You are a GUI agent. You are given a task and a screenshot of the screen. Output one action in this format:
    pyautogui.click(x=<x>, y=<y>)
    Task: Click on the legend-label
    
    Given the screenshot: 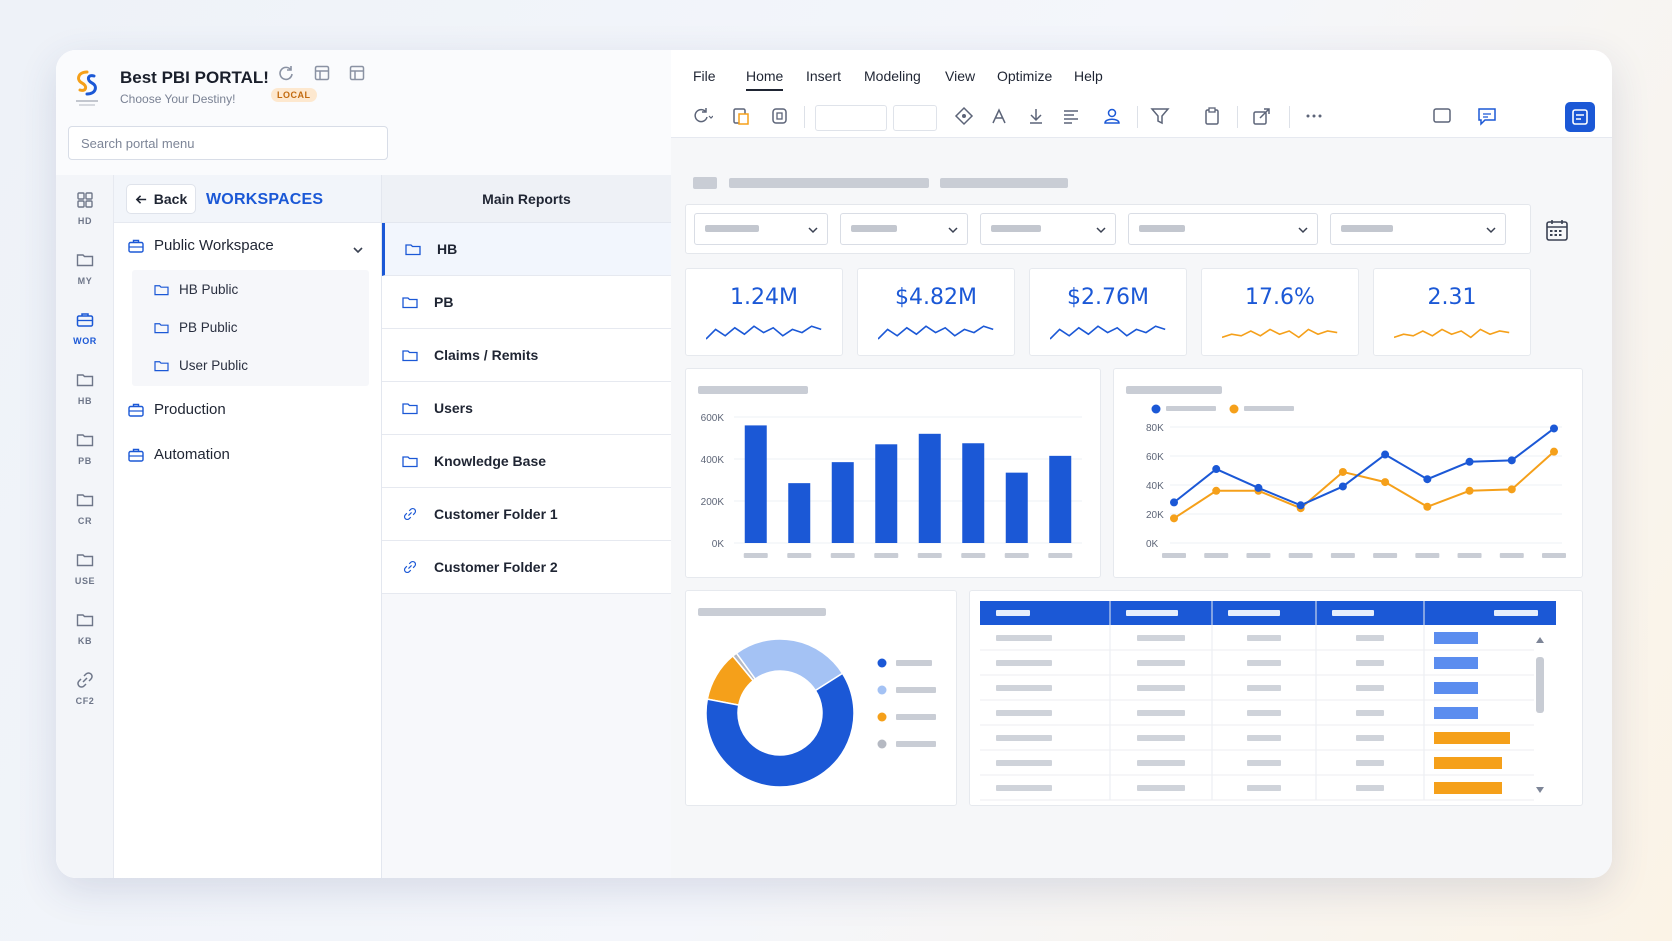 What is the action you would take?
    pyautogui.click(x=916, y=717)
    